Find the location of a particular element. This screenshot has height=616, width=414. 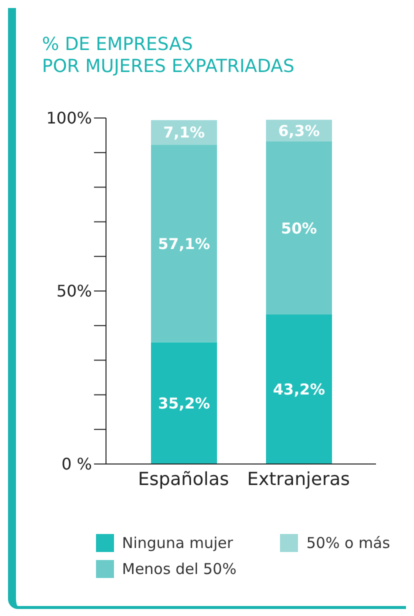

data-label: 43,2% is located at coordinates (299, 389).